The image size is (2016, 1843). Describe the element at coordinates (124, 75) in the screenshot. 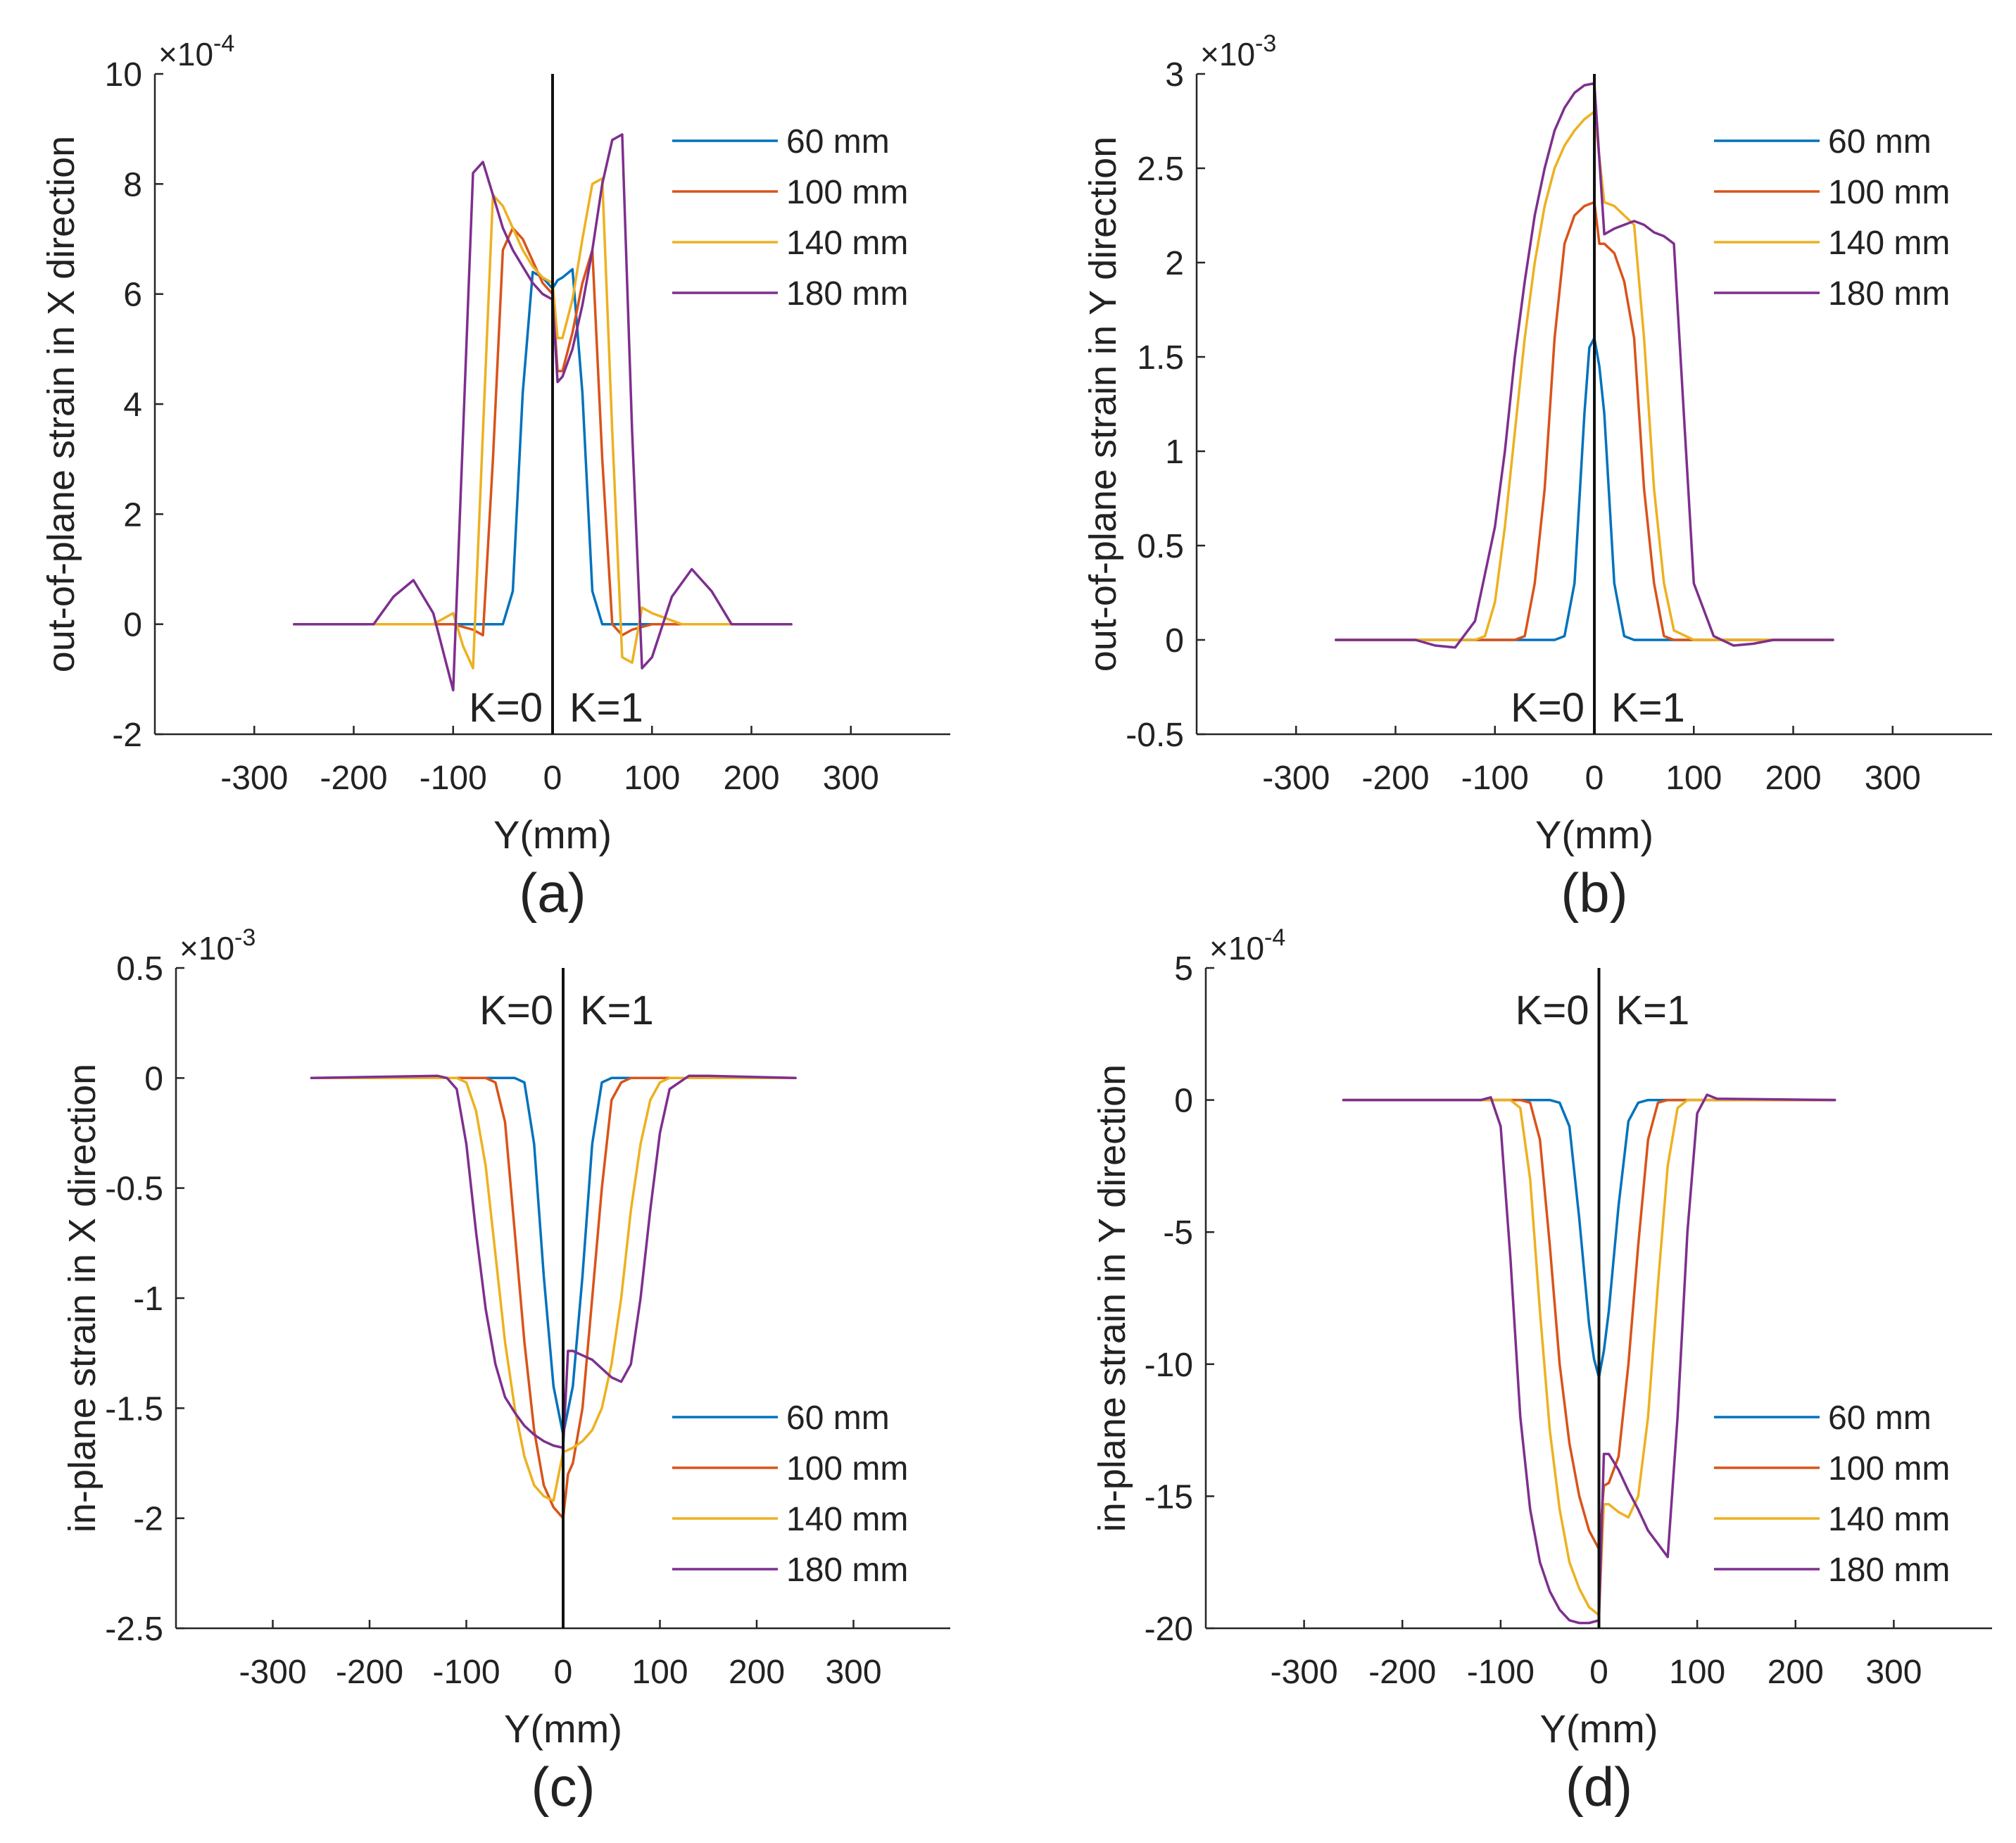

I see `y-tick-label: 10` at that location.